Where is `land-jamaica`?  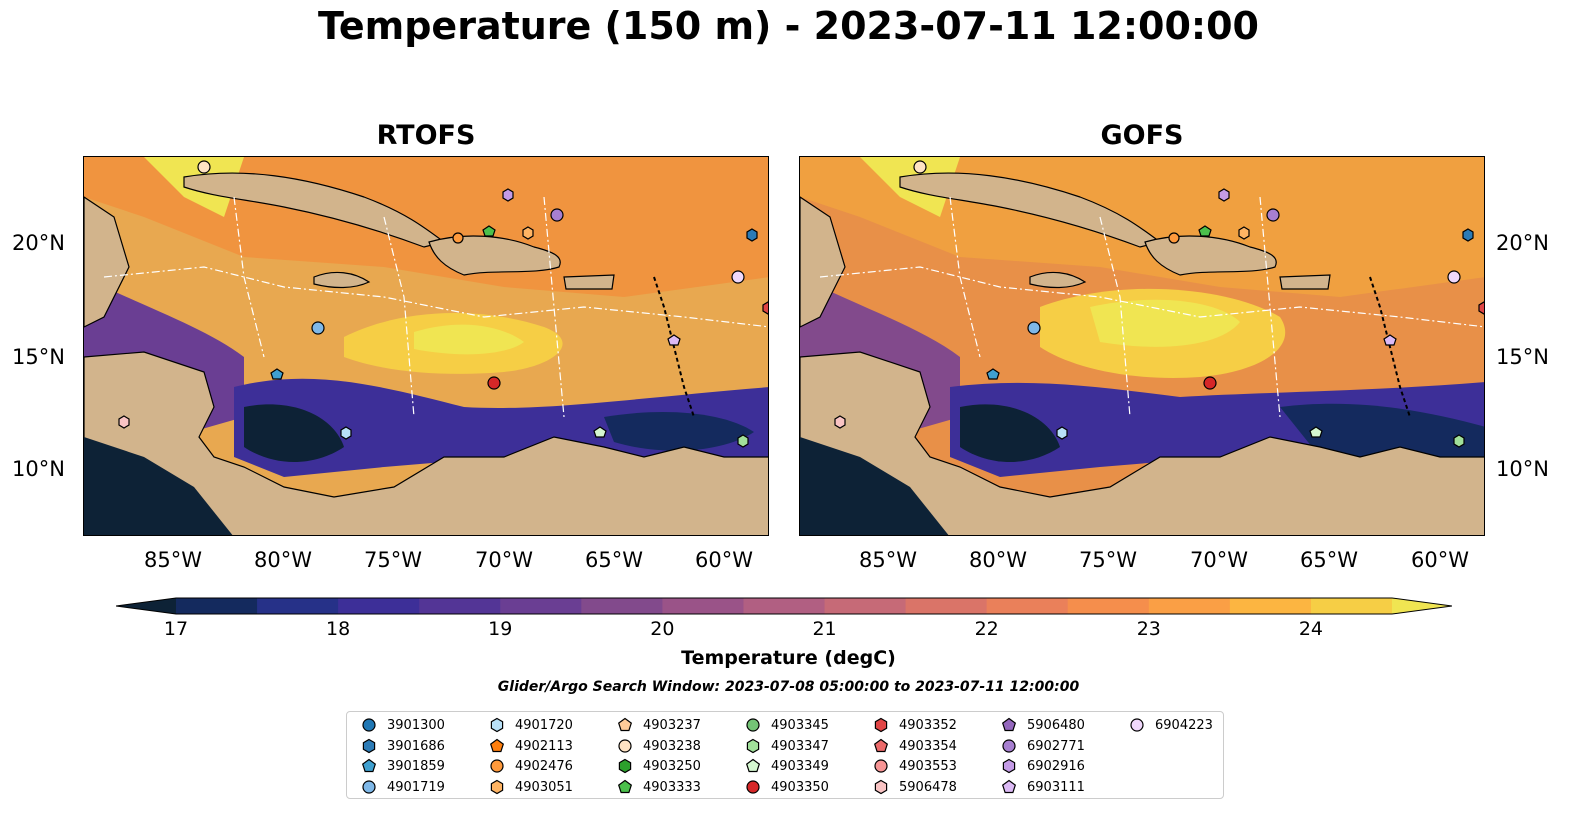 land-jamaica is located at coordinates (342, 280).